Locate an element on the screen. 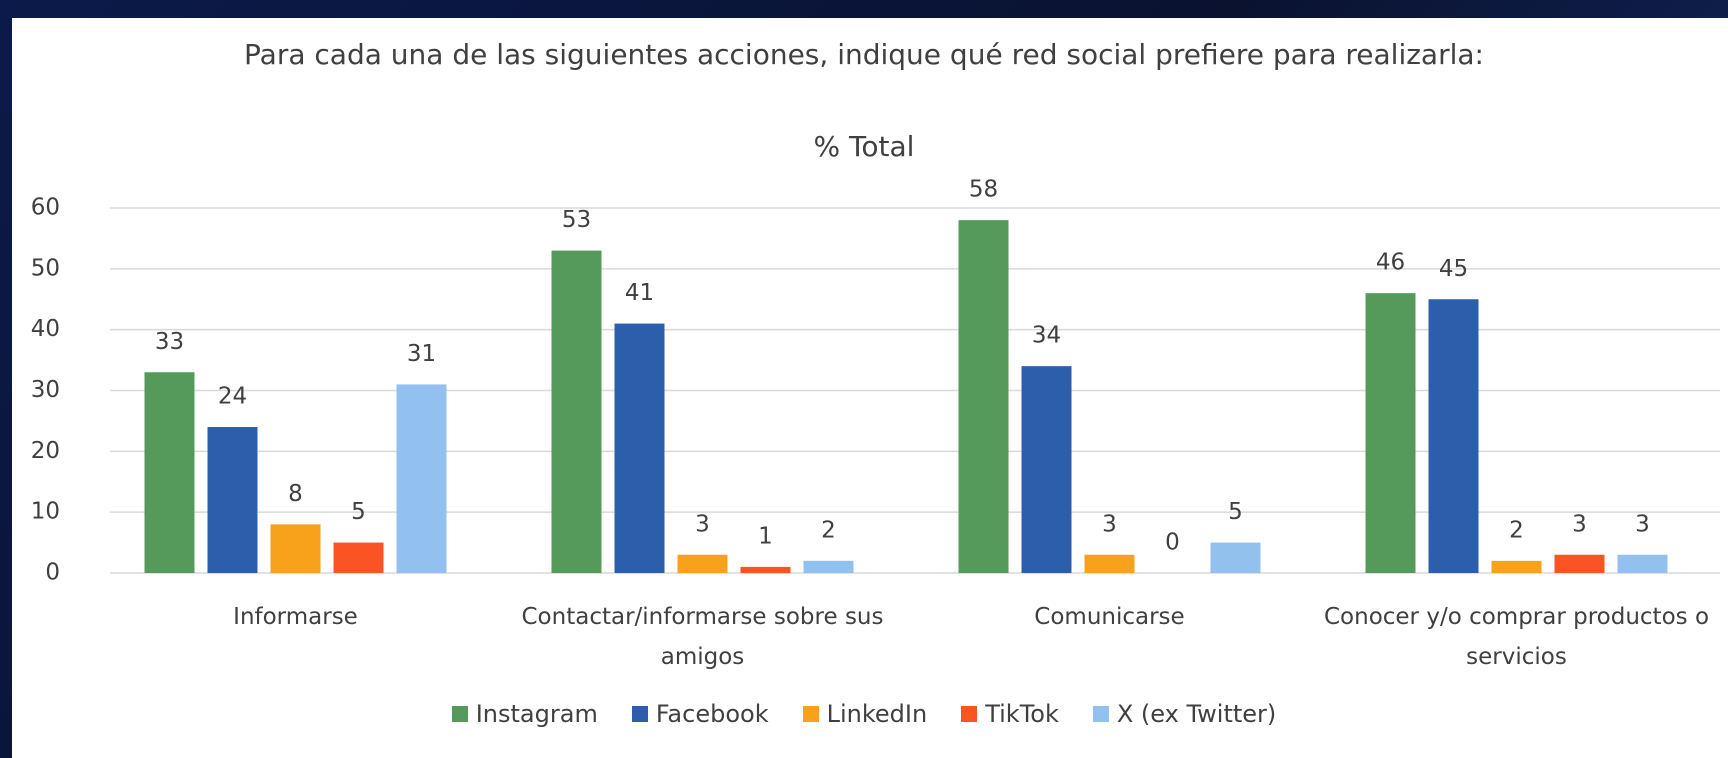  legend-label: Instagram is located at coordinates (536, 714).